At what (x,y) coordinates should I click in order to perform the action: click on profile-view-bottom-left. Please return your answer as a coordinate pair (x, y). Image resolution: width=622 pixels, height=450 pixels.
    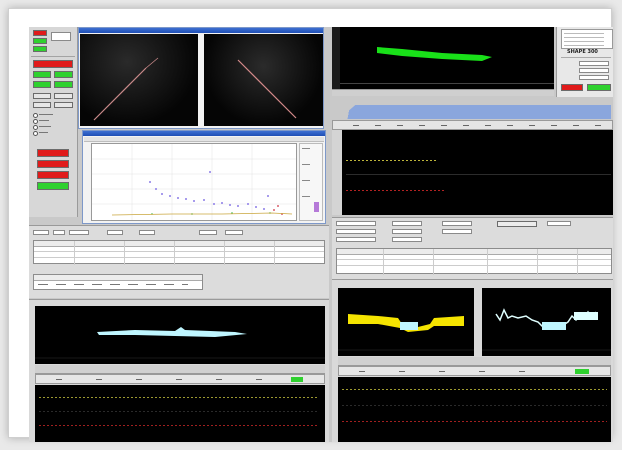
    Looking at the image, I should click on (180, 335).